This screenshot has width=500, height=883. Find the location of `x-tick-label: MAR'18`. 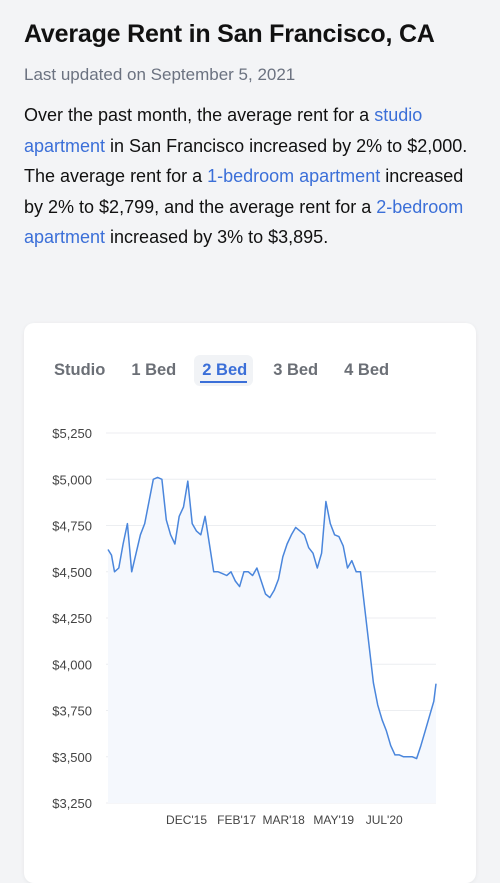

x-tick-label: MAR'18 is located at coordinates (283, 820).